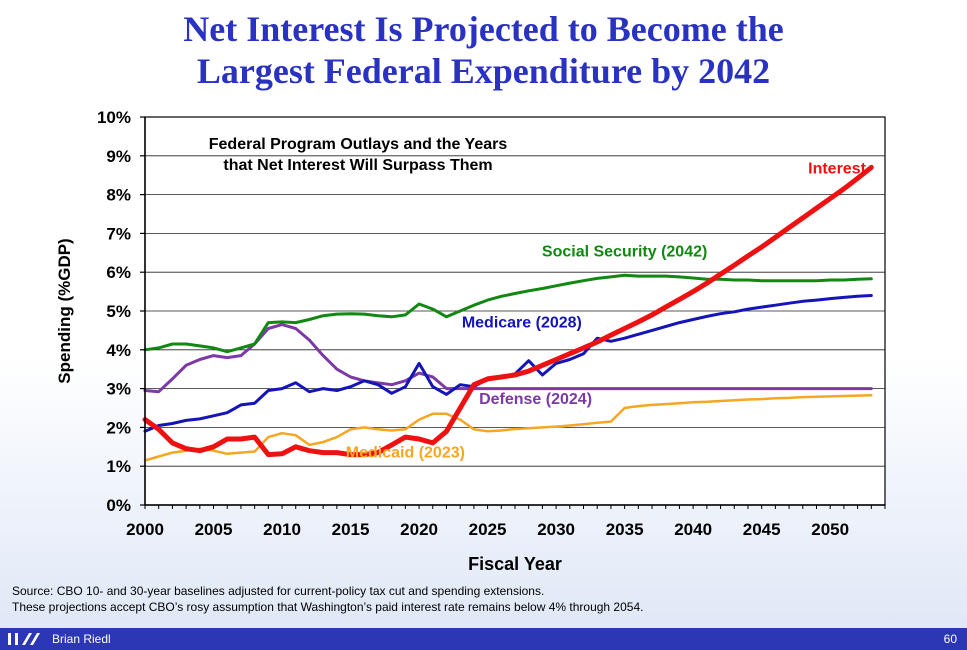 Image resolution: width=967 pixels, height=650 pixels. What do you see at coordinates (118, 311) in the screenshot?
I see `y-tick-label: 5%` at bounding box center [118, 311].